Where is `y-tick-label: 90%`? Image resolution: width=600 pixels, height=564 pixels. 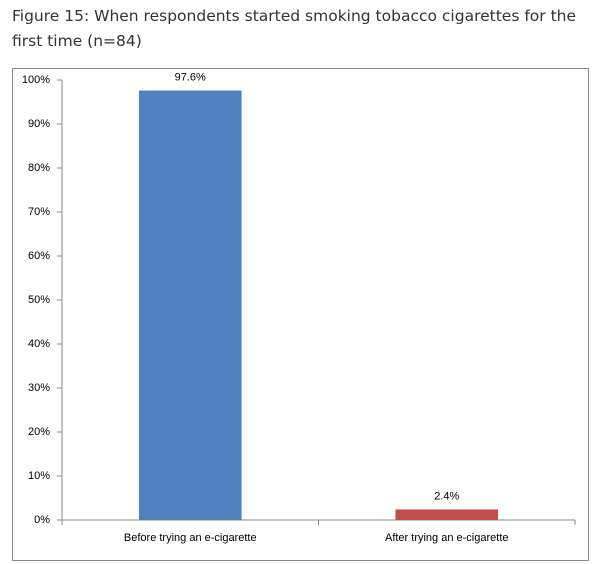 y-tick-label: 90% is located at coordinates (39, 124).